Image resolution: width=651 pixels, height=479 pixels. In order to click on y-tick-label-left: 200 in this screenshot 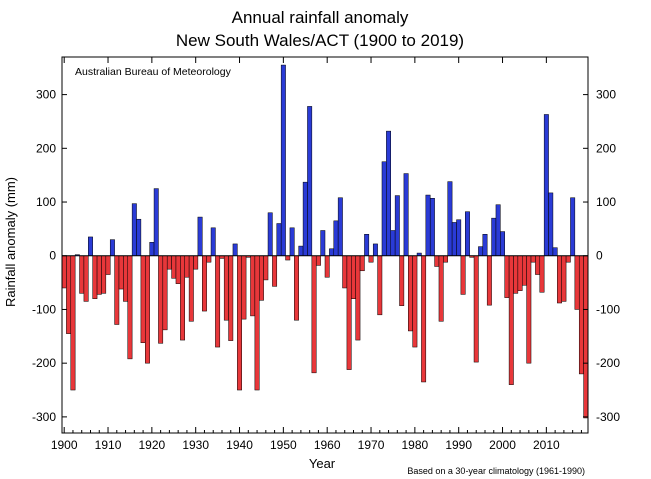, I will do `click(46, 148)`.